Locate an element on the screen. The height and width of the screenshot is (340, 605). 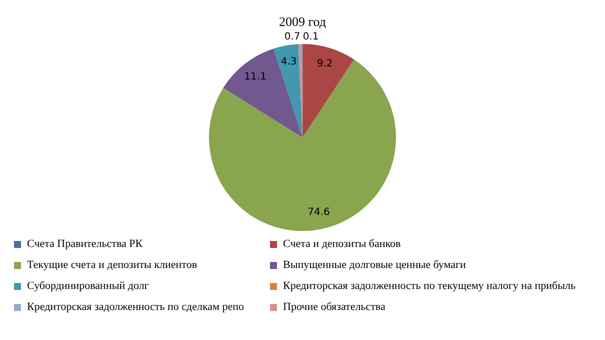
data-label: 0.1 is located at coordinates (310, 37).